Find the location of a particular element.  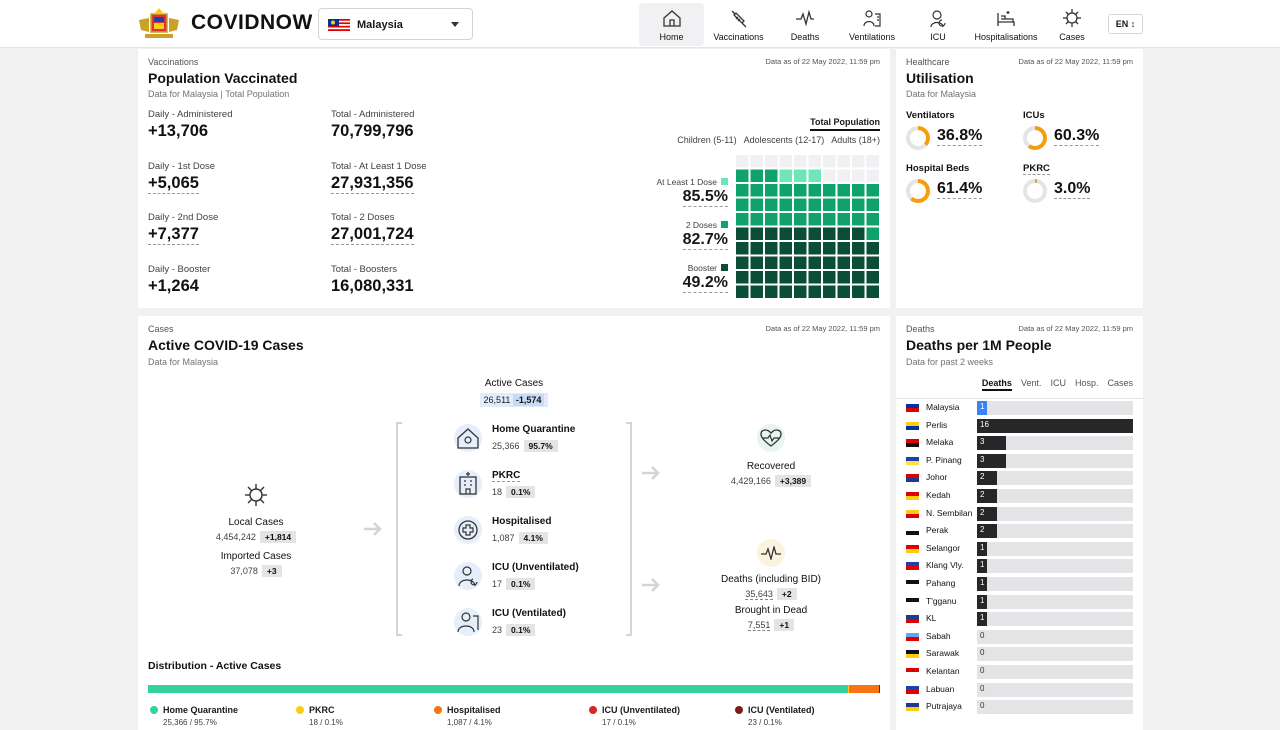

nav-label: Cases is located at coordinates (1072, 37).